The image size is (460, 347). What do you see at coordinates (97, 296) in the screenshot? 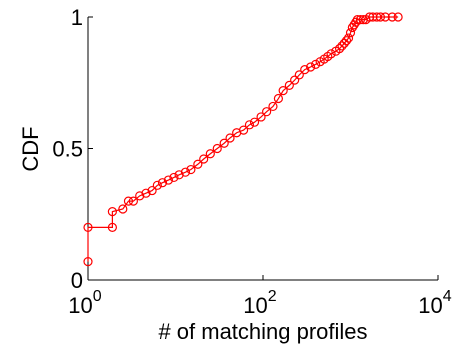
I see `x-tick-exponent: 0` at bounding box center [97, 296].